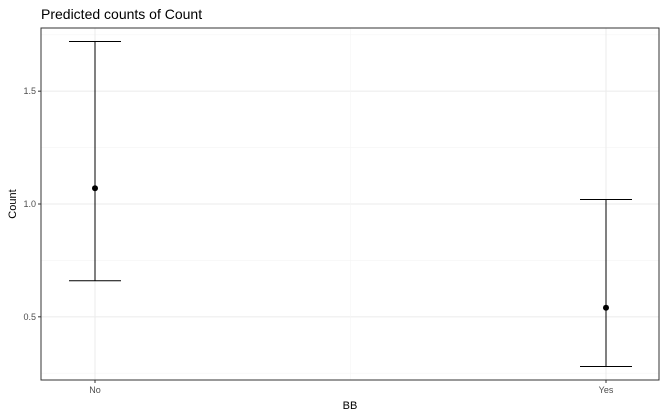 This screenshot has width=668, height=418. I want to click on x-tick-label: No, so click(95, 390).